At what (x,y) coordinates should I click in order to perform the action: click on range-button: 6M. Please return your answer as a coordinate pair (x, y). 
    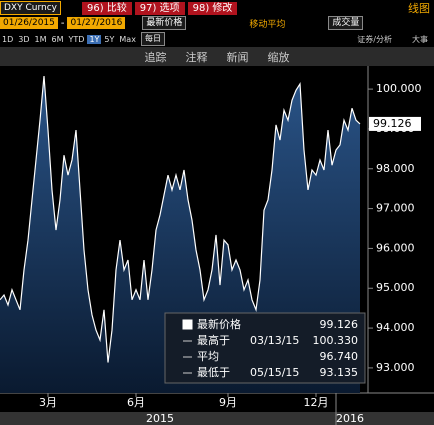
    Looking at the image, I should click on (57, 39).